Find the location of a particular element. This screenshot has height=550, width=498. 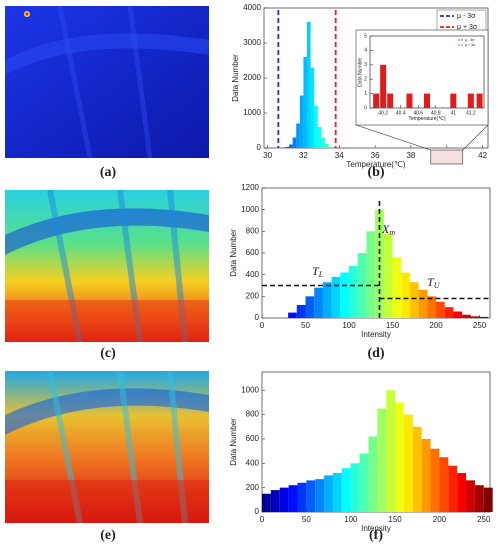

legend-label: μ + 3σ is located at coordinates (467, 27).